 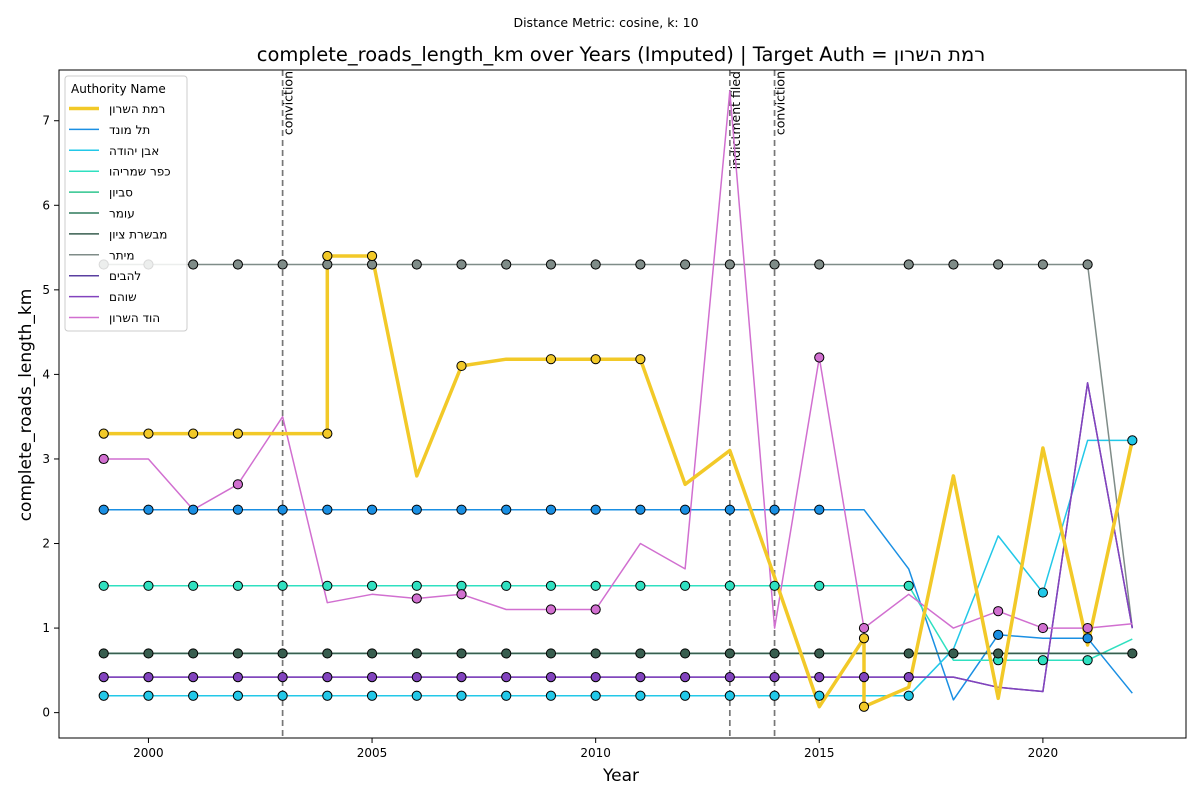 I want to click on legend-label: סביון, so click(x=121, y=193).